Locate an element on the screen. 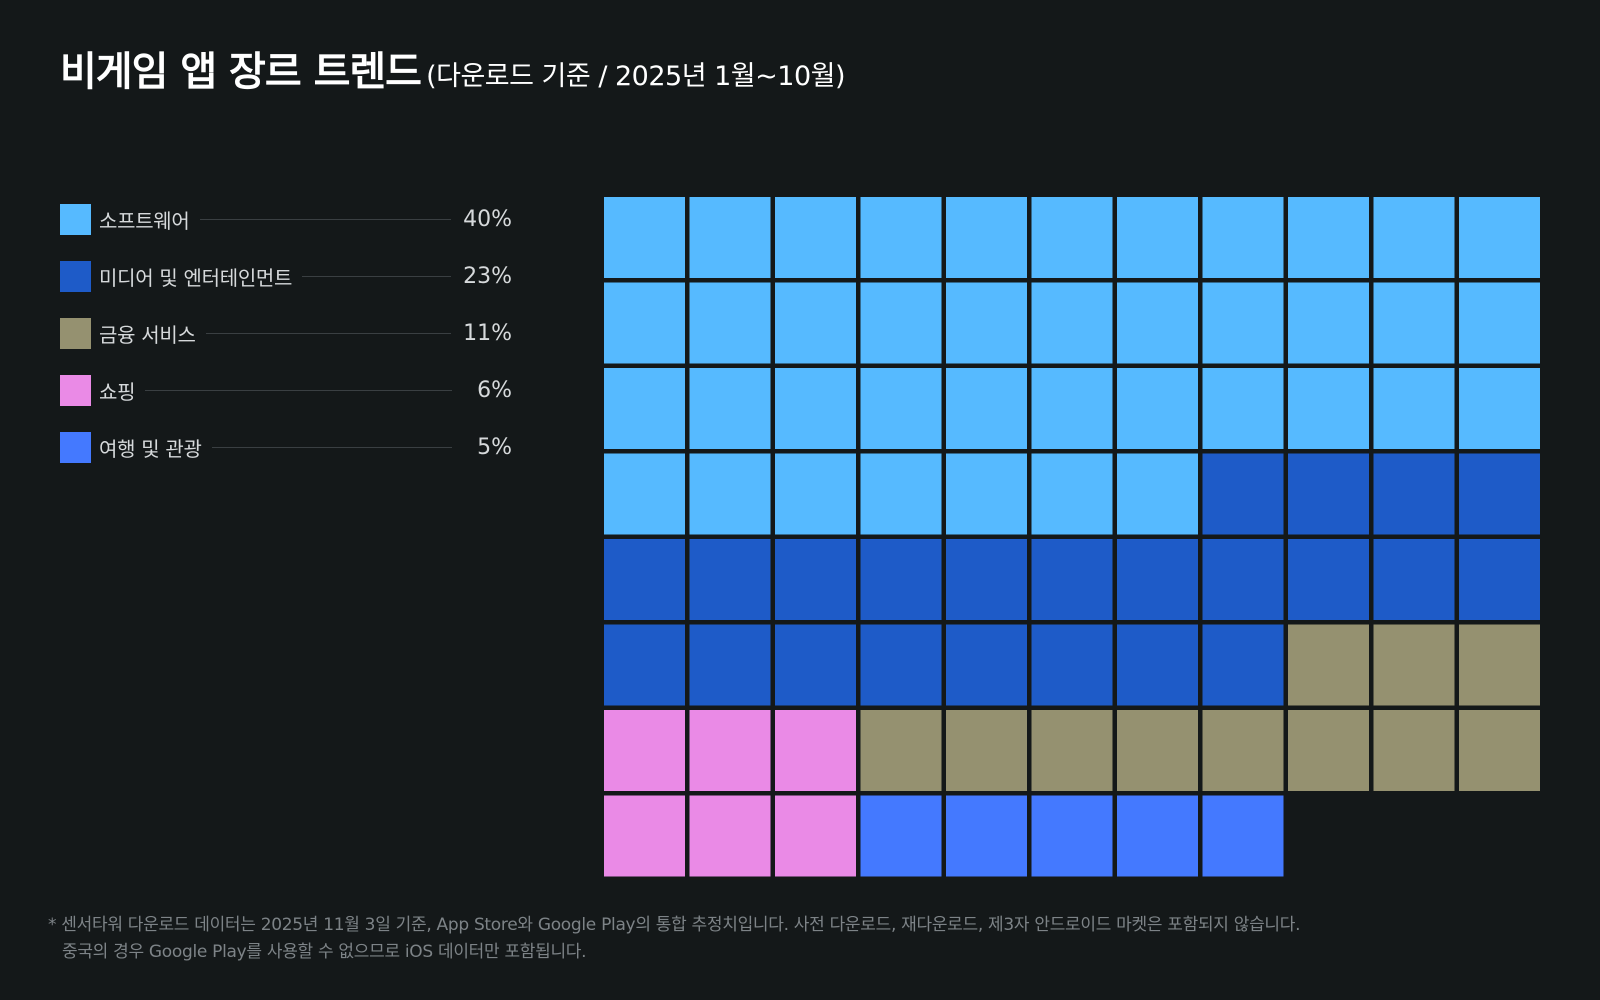 This screenshot has height=1000, width=1600. legend-item-software: 소프트웨어 40% is located at coordinates (286, 219).